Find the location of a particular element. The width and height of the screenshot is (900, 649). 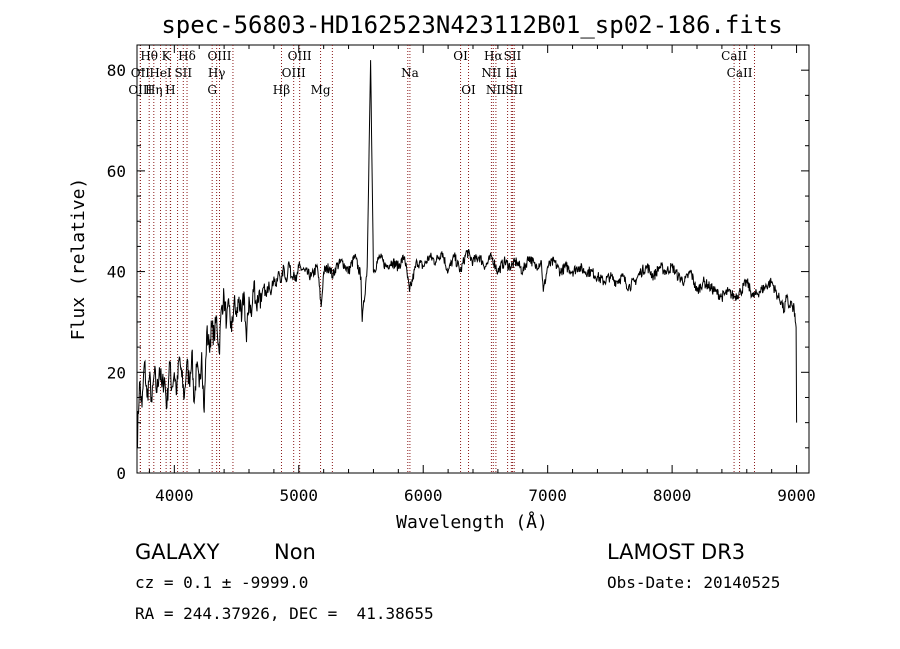

line-label: Hη is located at coordinates (154, 90).